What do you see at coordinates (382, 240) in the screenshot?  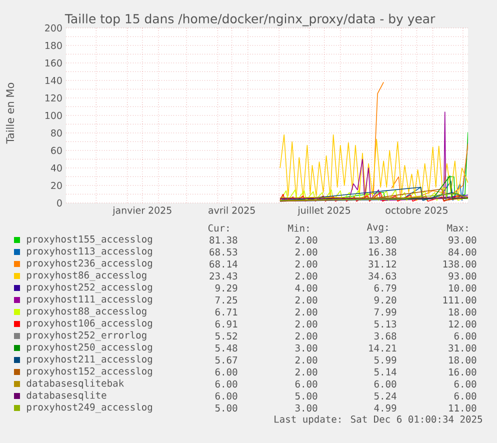 I see `text: 13.80` at bounding box center [382, 240].